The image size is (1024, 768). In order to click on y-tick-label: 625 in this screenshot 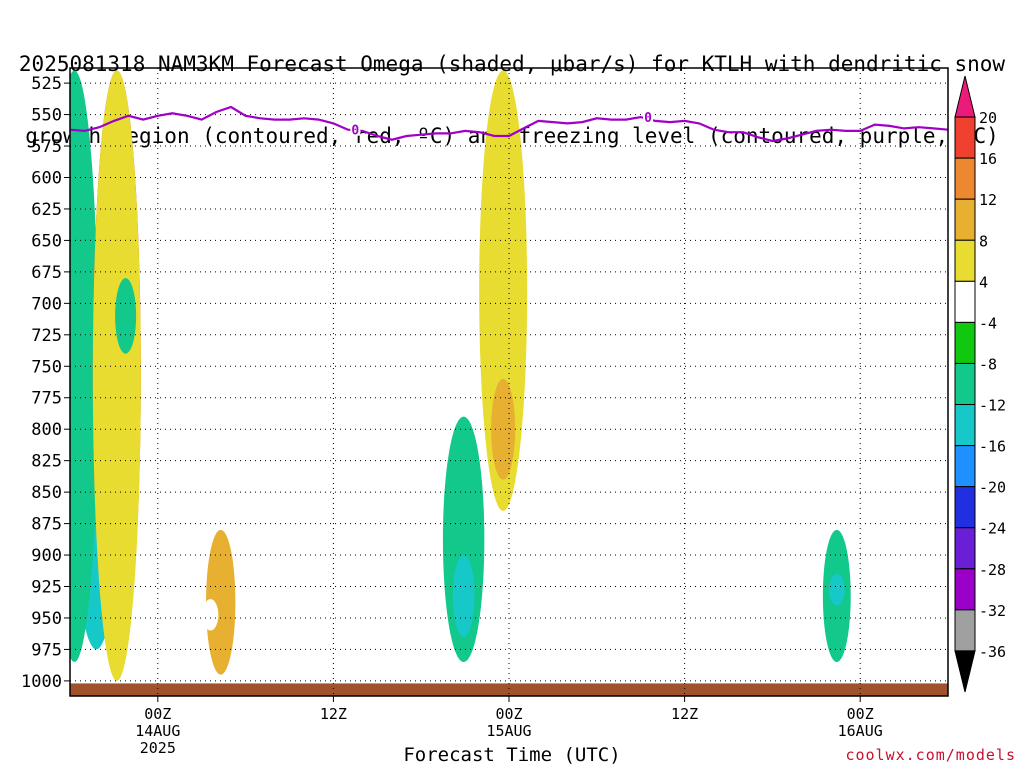, I will do `click(46, 210)`.